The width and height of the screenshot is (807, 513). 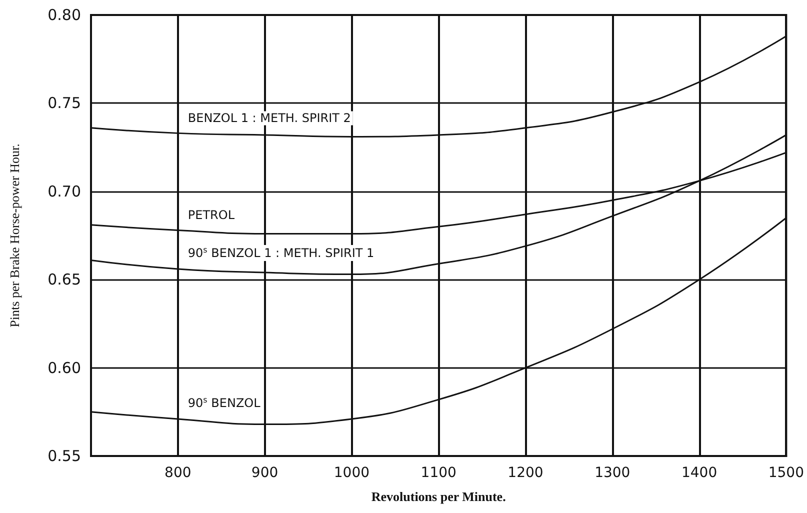 I want to click on series-label: PETROL, so click(x=211, y=215).